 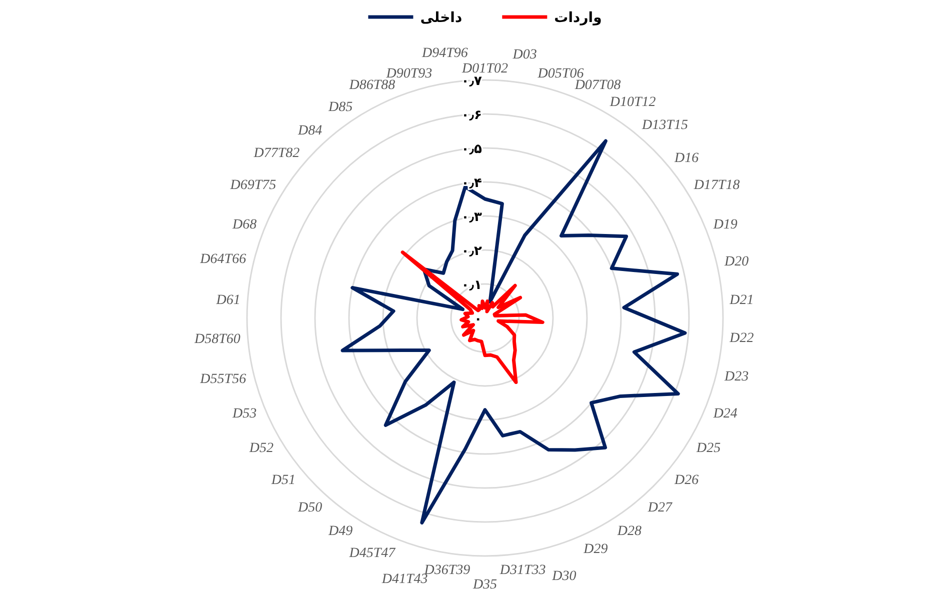 What do you see at coordinates (283, 480) in the screenshot?
I see `spoke-label: D51` at bounding box center [283, 480].